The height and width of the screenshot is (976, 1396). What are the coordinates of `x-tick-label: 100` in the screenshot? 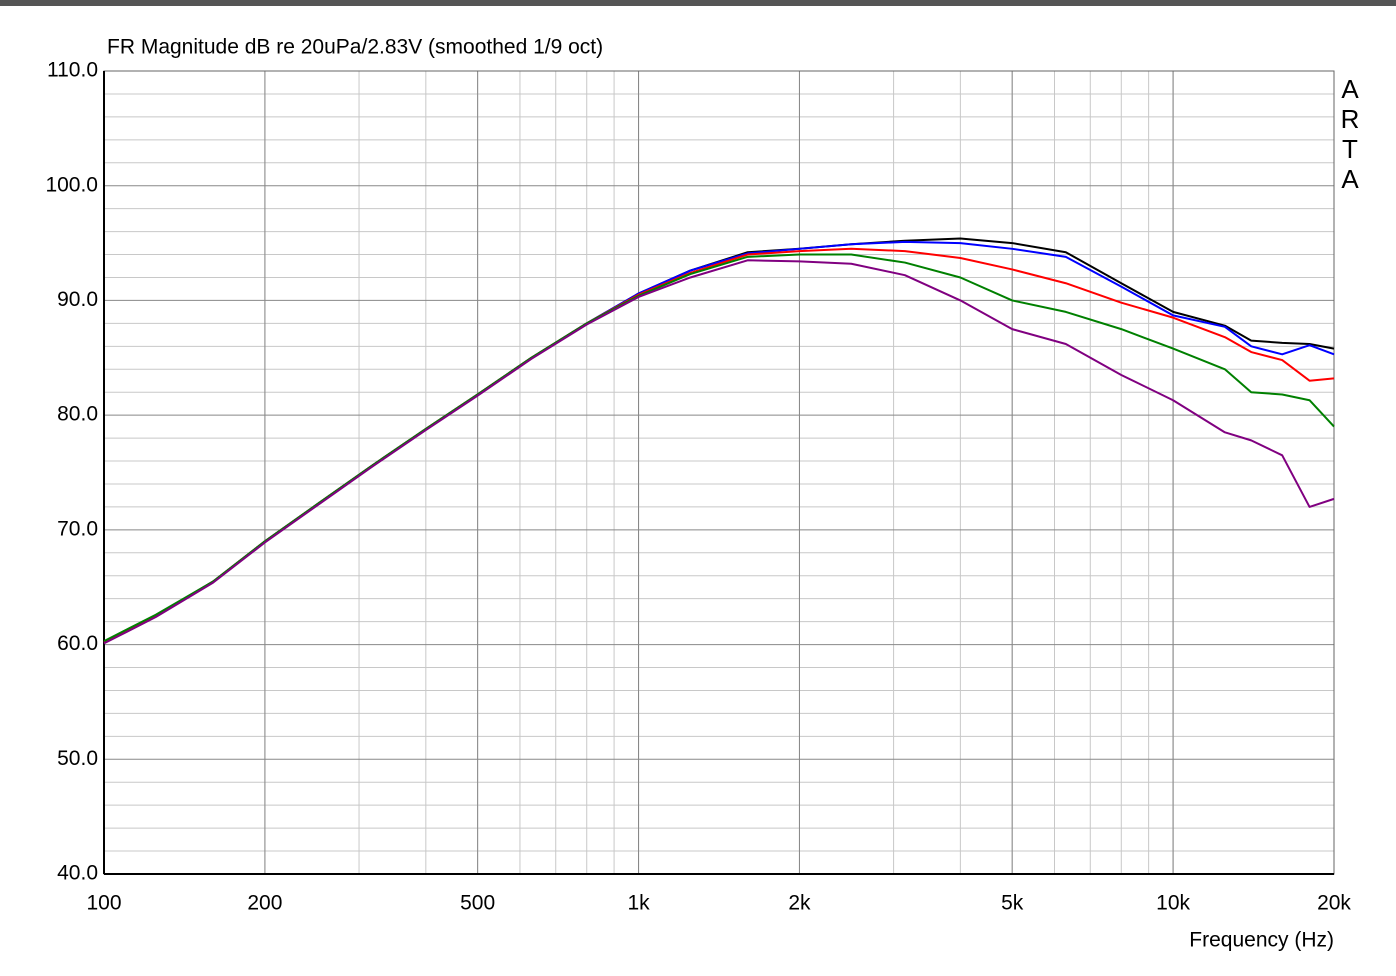 It's located at (103, 903).